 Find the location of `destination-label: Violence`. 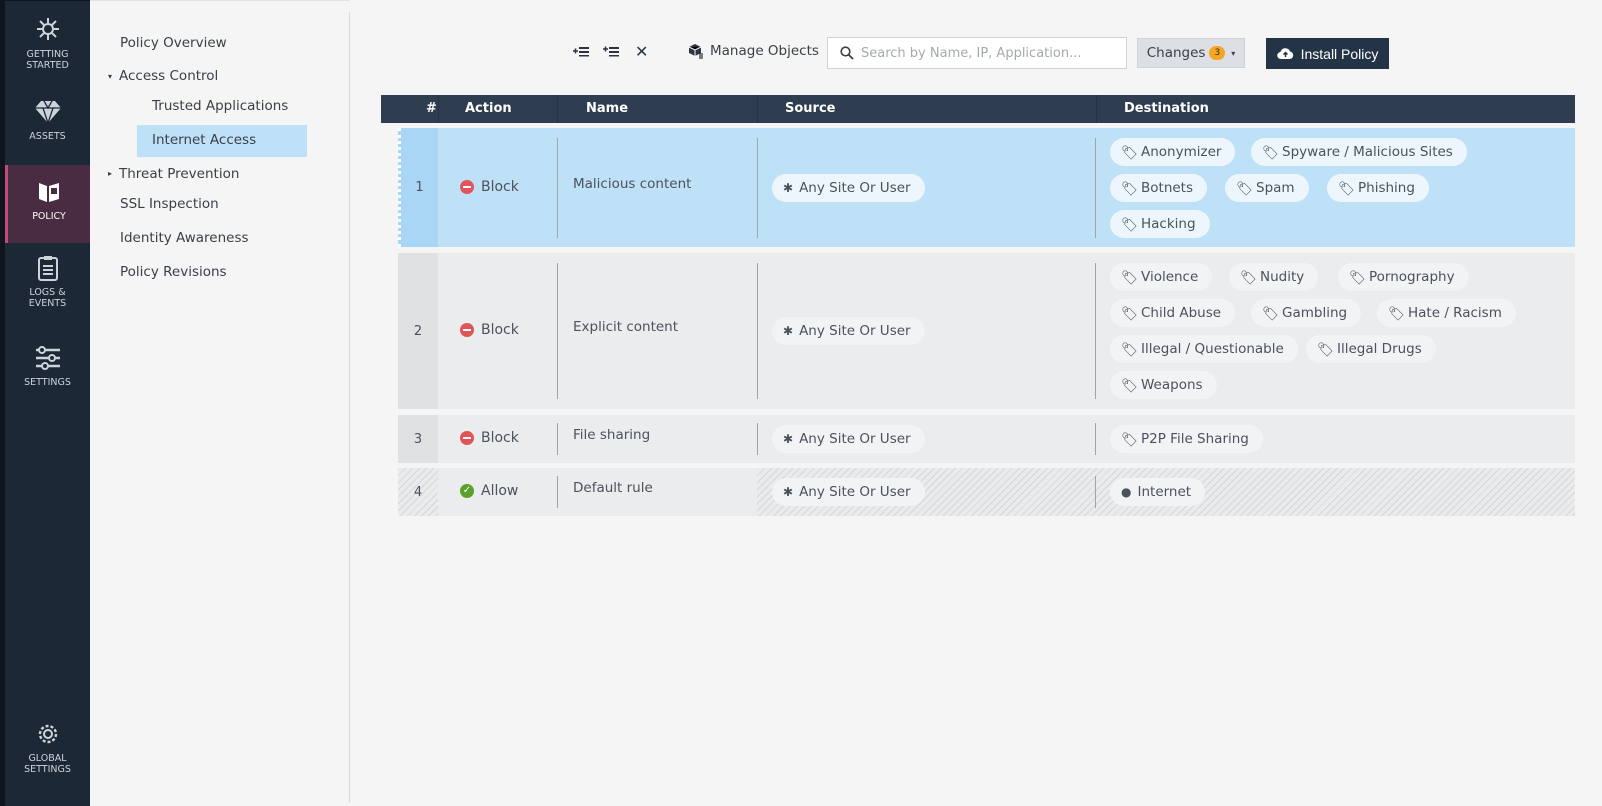

destination-label: Violence is located at coordinates (1170, 277).